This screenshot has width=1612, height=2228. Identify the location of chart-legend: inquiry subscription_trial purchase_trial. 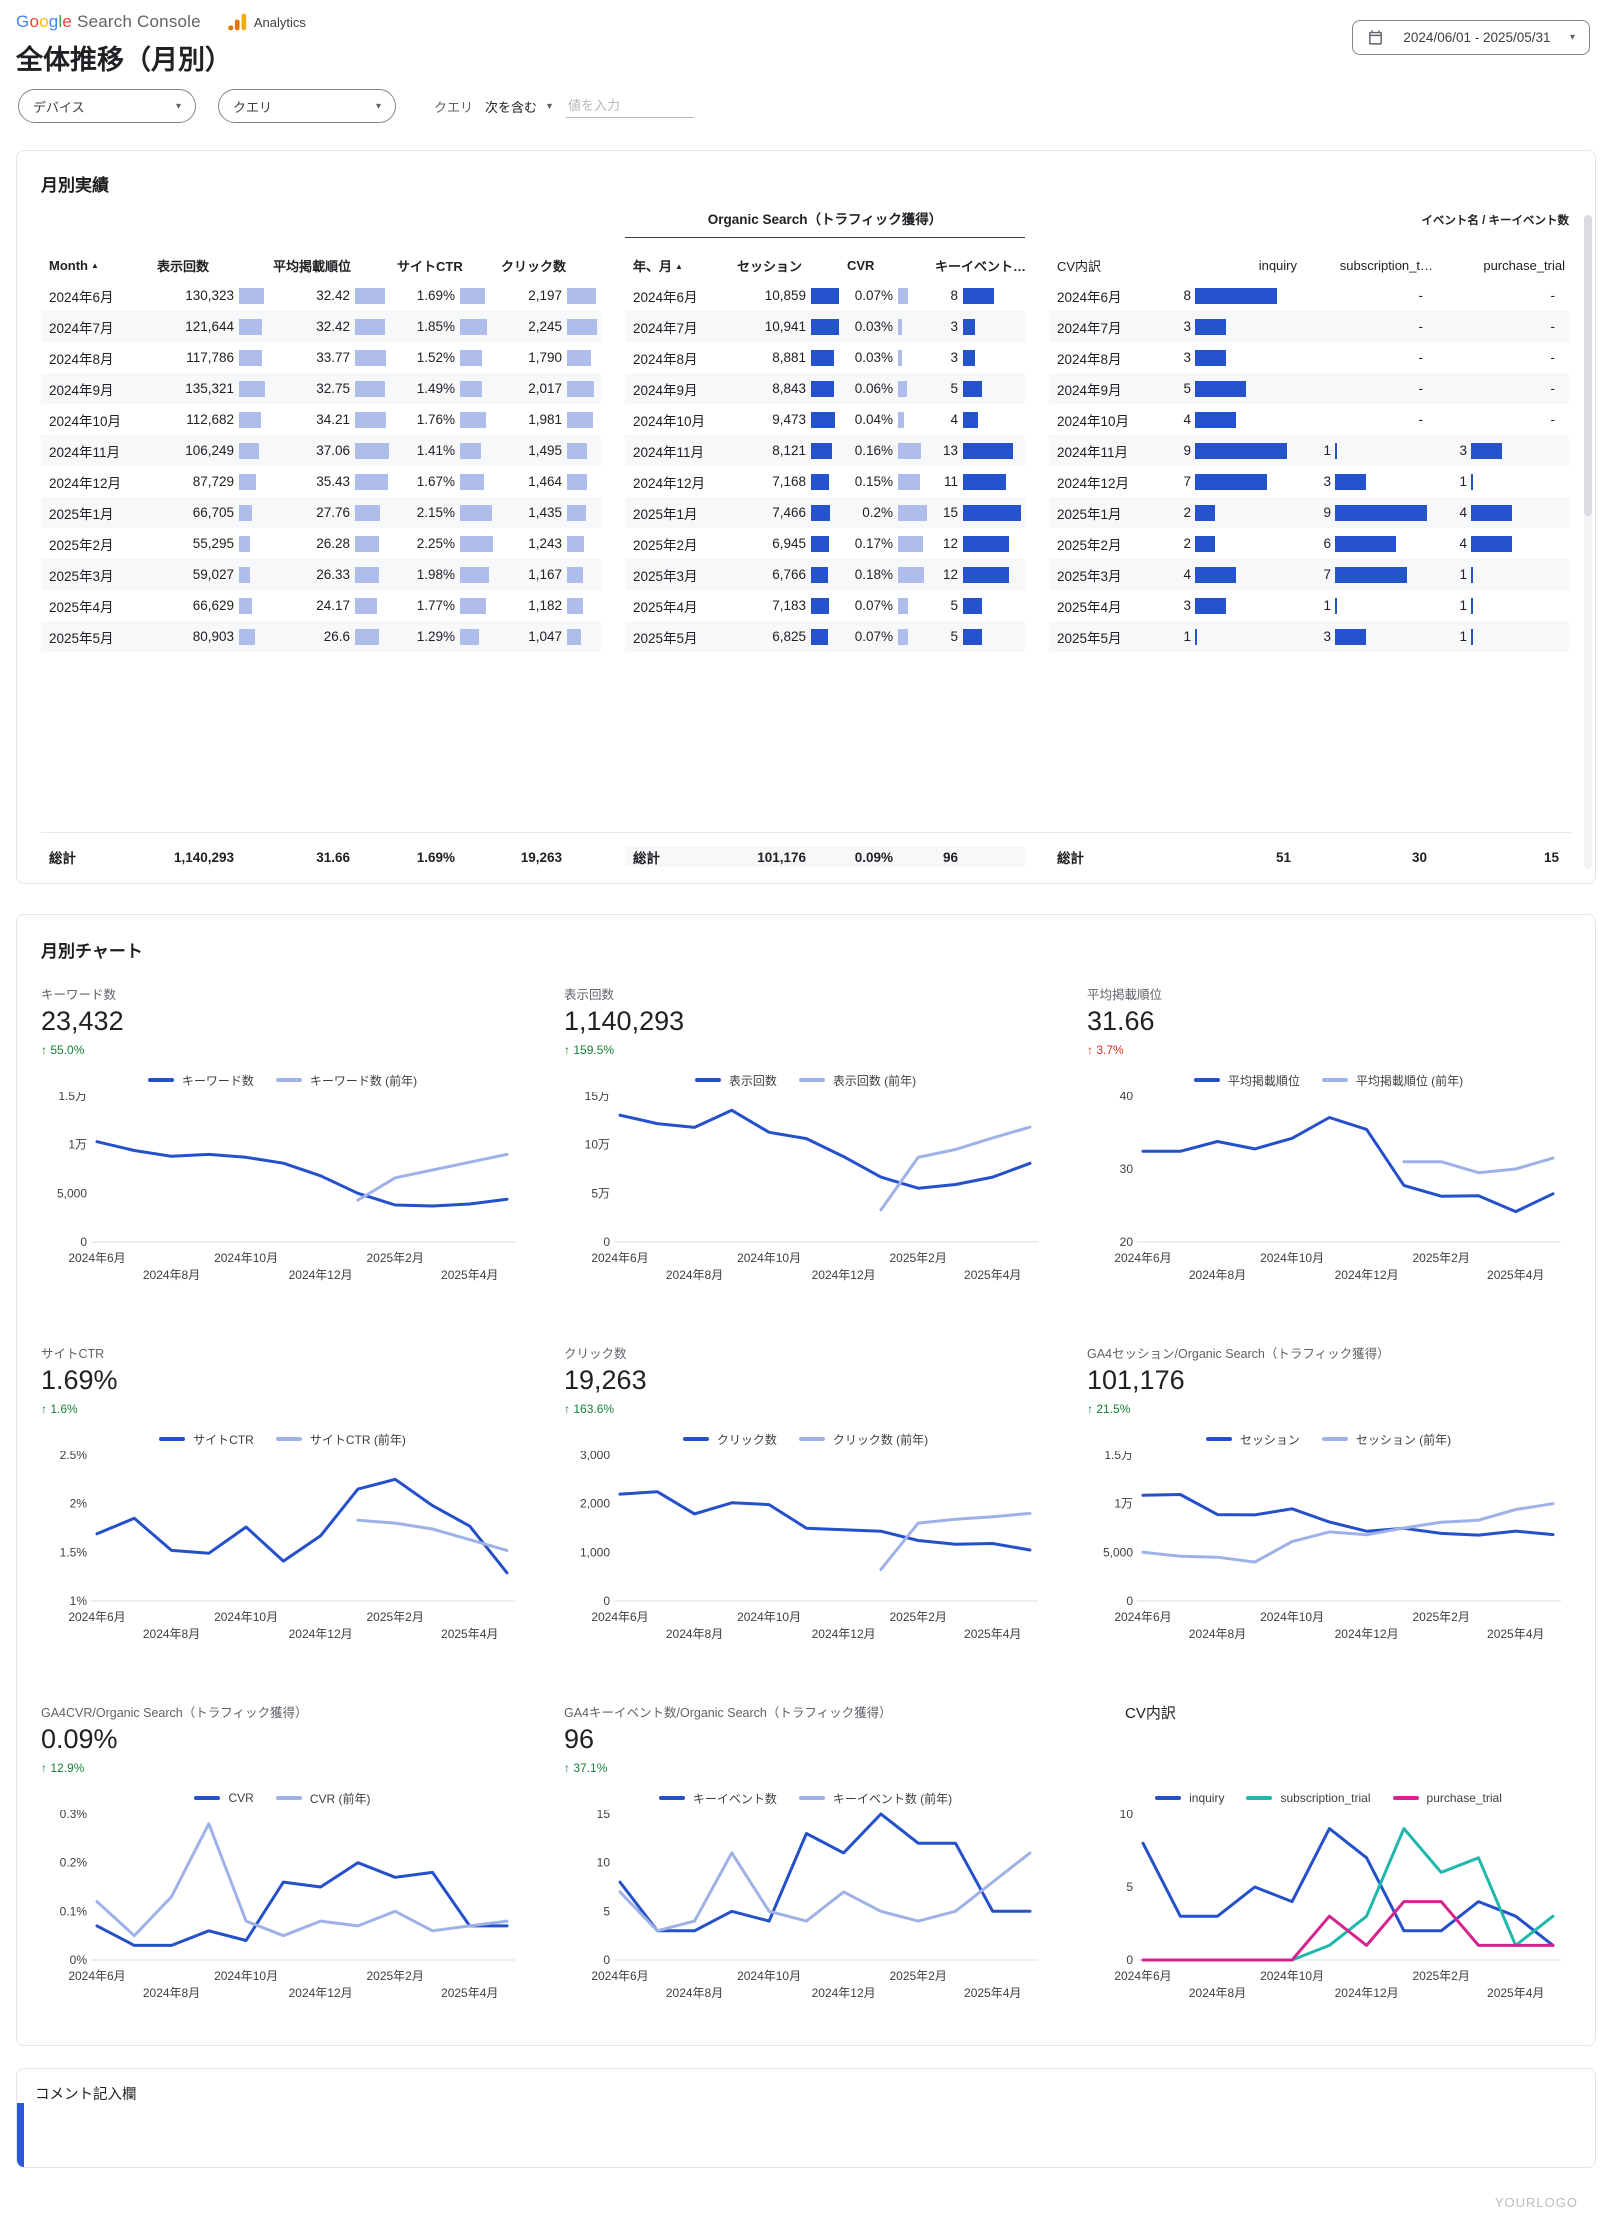
(1328, 1798).